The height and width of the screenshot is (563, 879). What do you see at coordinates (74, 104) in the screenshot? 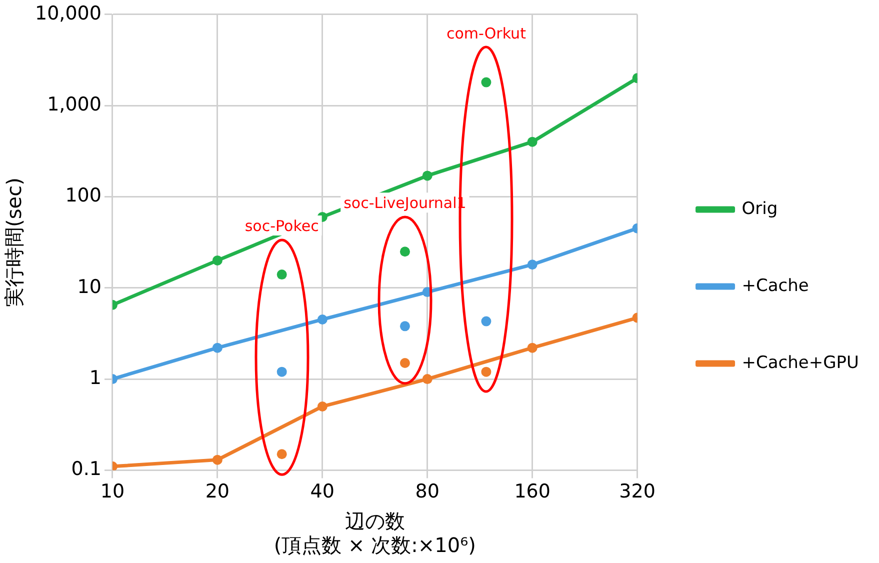
I see `y-tick-label: 1,000` at bounding box center [74, 104].